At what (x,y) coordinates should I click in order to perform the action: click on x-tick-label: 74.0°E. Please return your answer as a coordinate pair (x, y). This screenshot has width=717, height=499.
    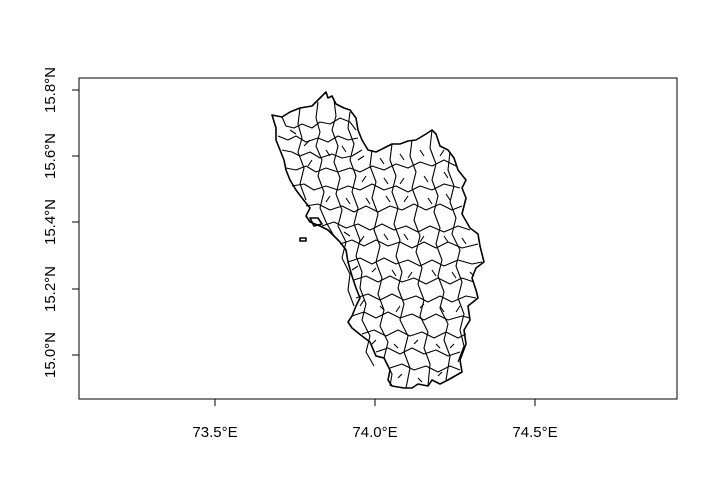
    Looking at the image, I should click on (374, 432).